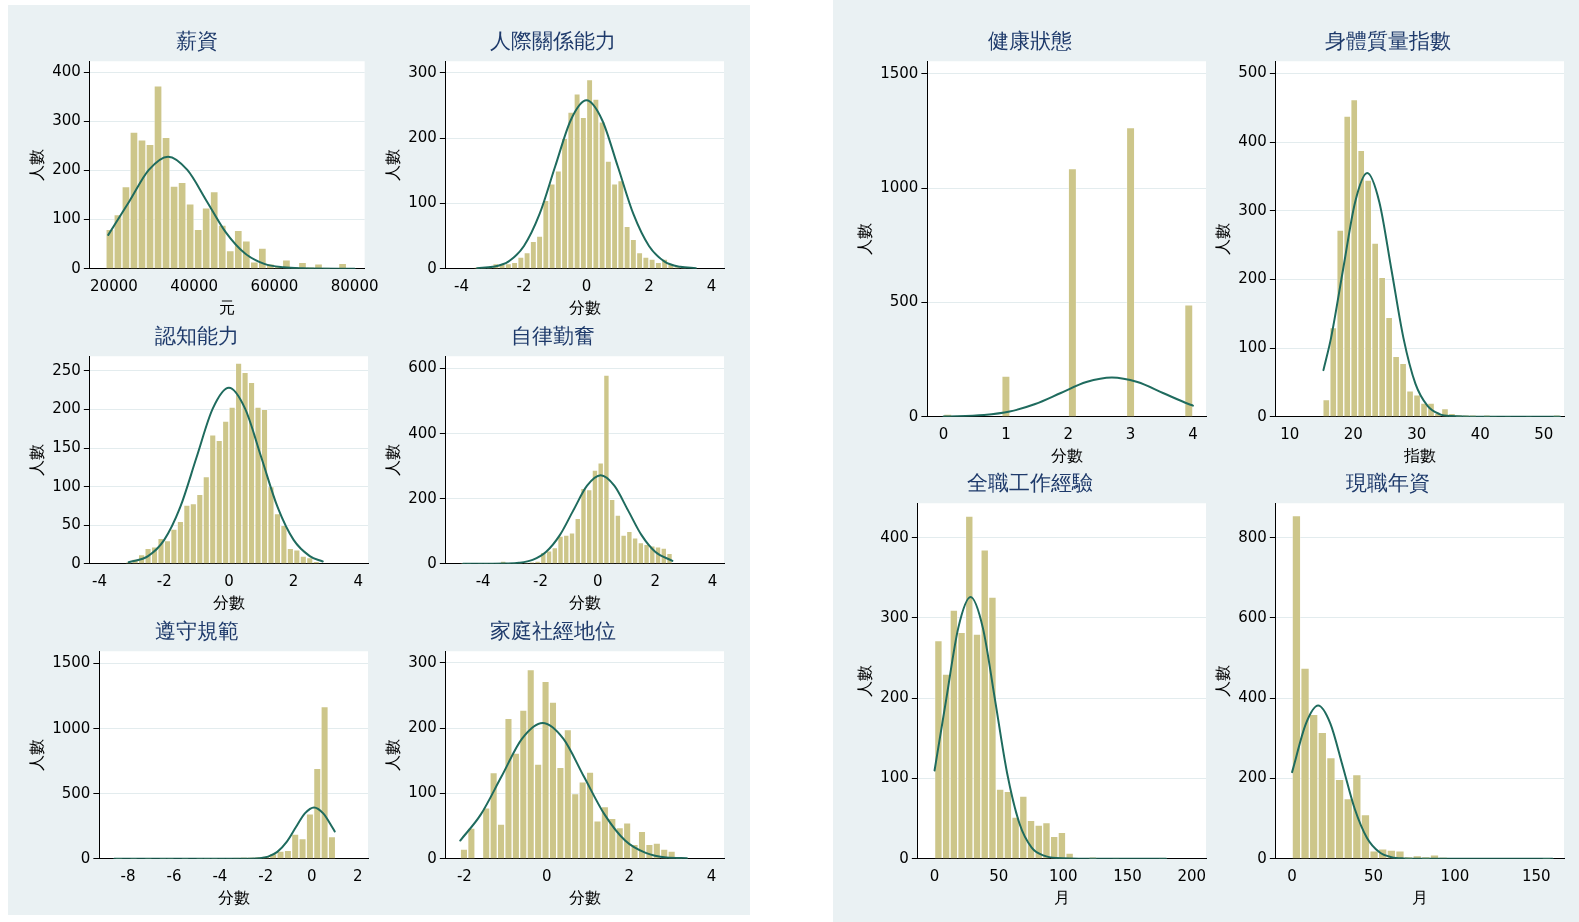  Describe the element at coordinates (174, 875) in the screenshot. I see `x-tick-label: -6` at that location.